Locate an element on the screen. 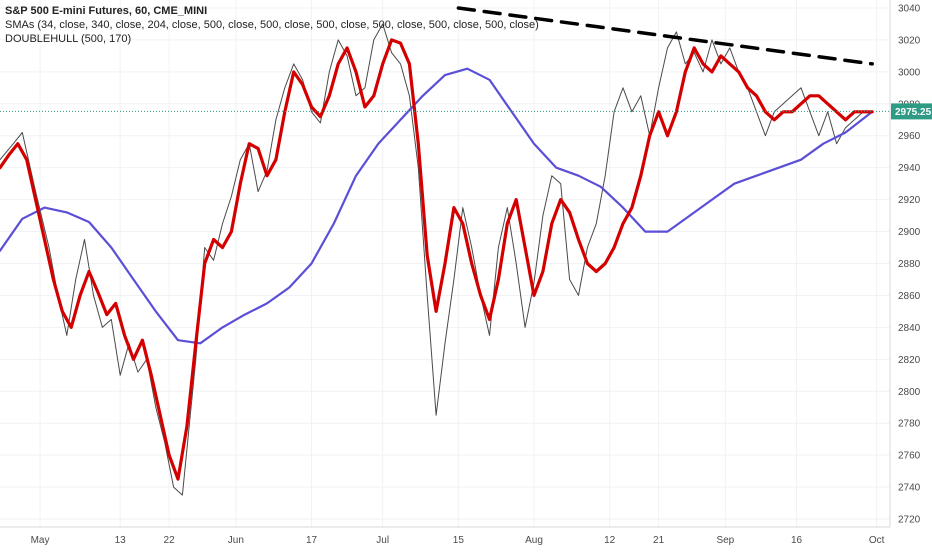  y-tick-label: 2960 is located at coordinates (909, 136).